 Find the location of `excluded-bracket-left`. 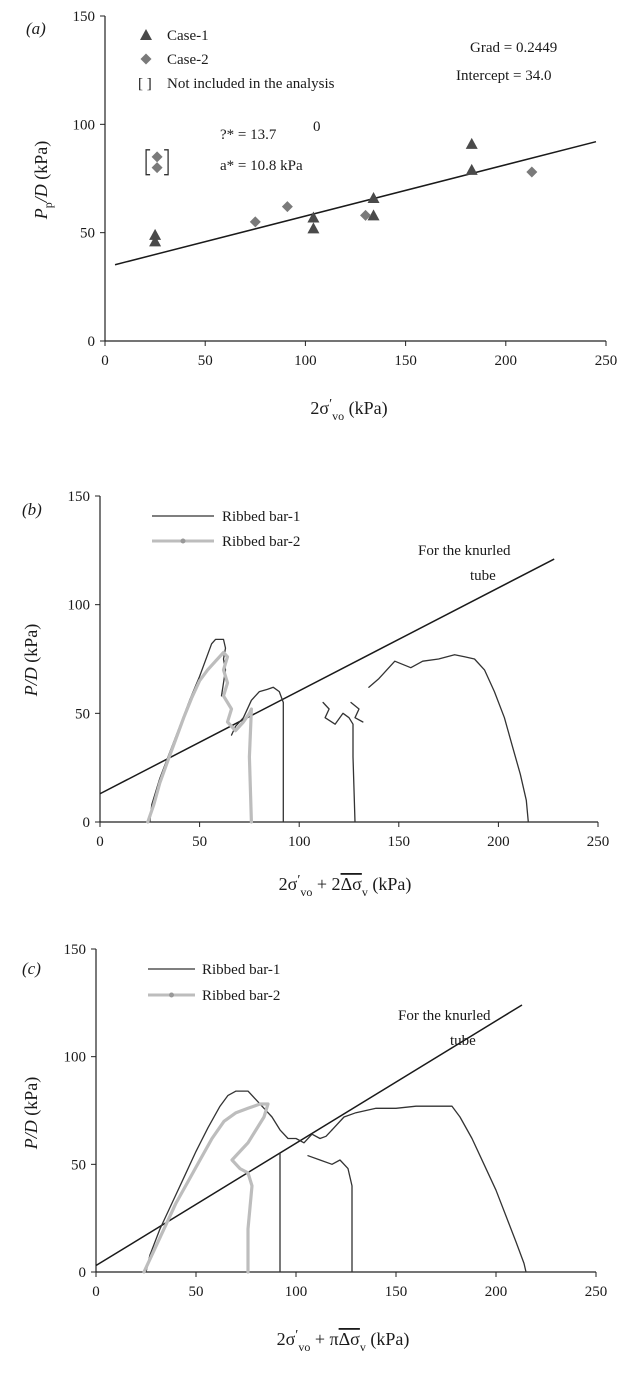

excluded-bracket-left is located at coordinates (148, 162).